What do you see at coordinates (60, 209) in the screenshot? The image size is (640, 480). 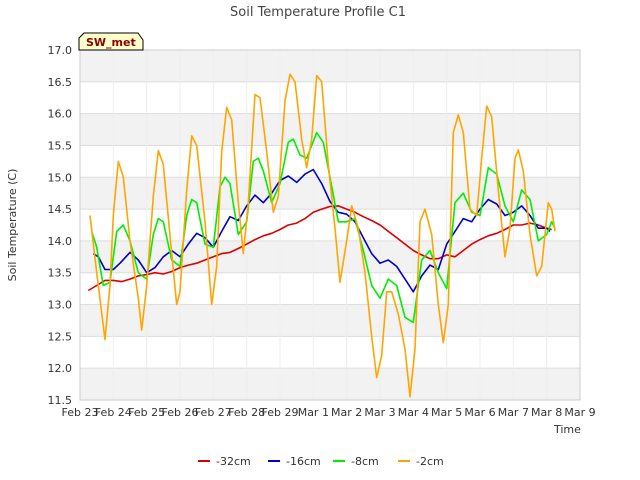 I see `y-tick-label: 14.5` at bounding box center [60, 209].